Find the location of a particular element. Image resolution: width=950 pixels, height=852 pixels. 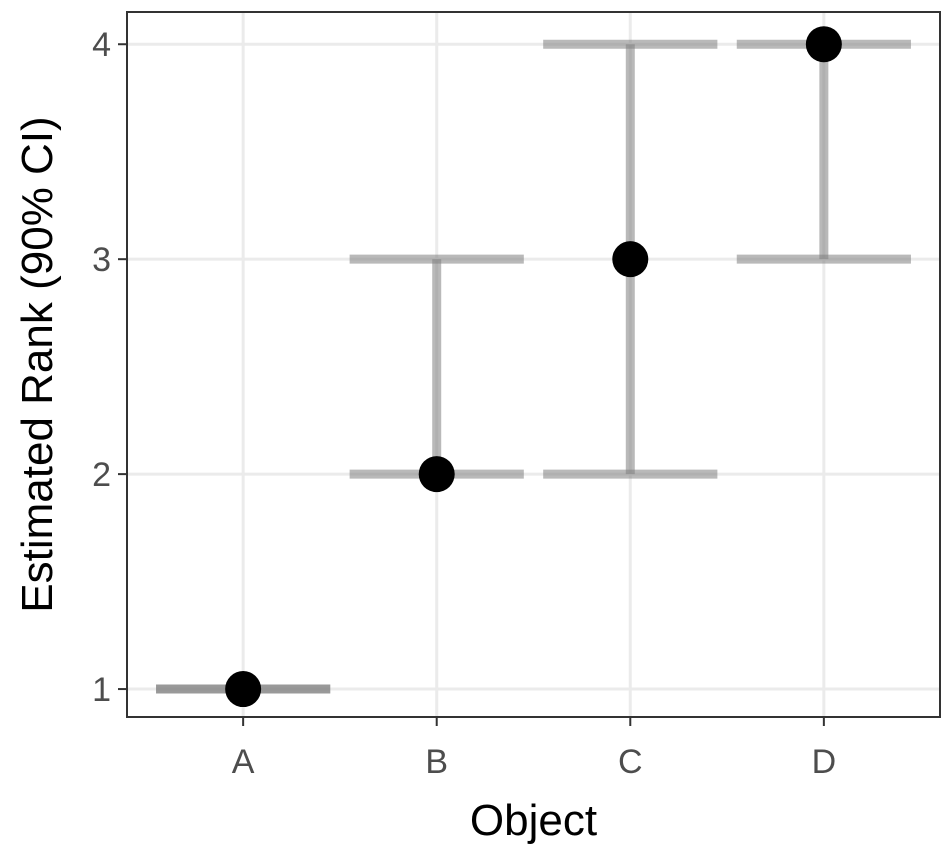

y-tick-label-3: 3 is located at coordinates (101, 260).